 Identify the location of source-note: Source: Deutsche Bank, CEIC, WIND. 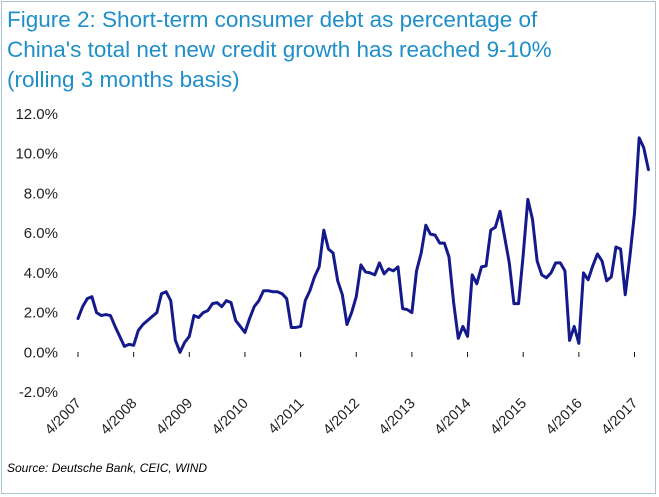
(107, 468).